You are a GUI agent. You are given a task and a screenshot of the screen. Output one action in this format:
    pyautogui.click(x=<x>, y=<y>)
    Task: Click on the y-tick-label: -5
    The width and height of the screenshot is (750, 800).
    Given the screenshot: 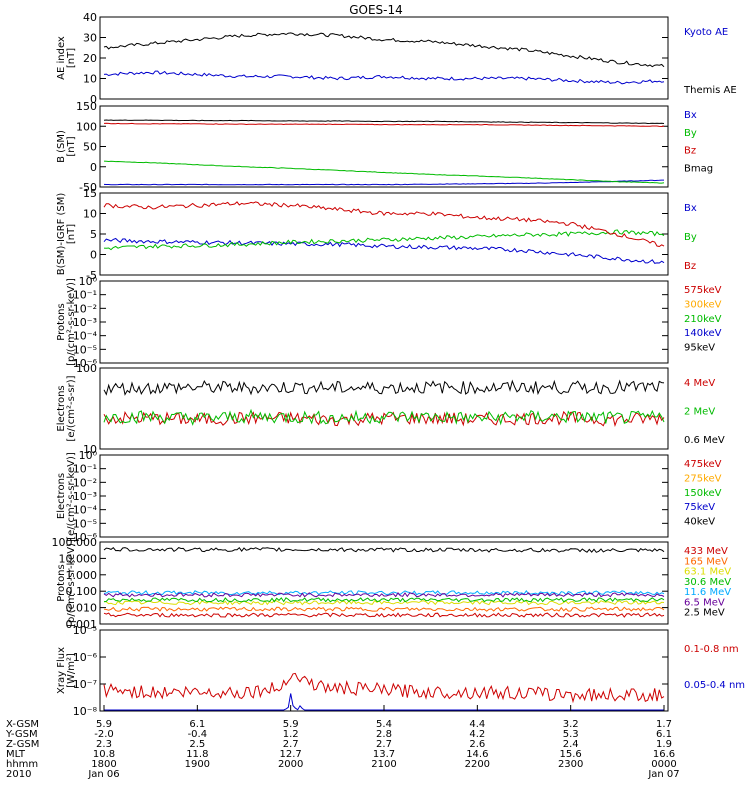 What is the action you would take?
    pyautogui.click(x=91, y=275)
    